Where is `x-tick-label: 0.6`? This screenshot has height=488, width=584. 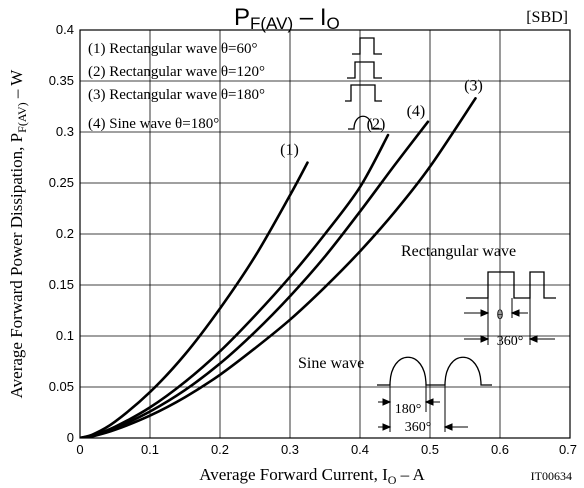
x-tick-label: 0.6 is located at coordinates (500, 449).